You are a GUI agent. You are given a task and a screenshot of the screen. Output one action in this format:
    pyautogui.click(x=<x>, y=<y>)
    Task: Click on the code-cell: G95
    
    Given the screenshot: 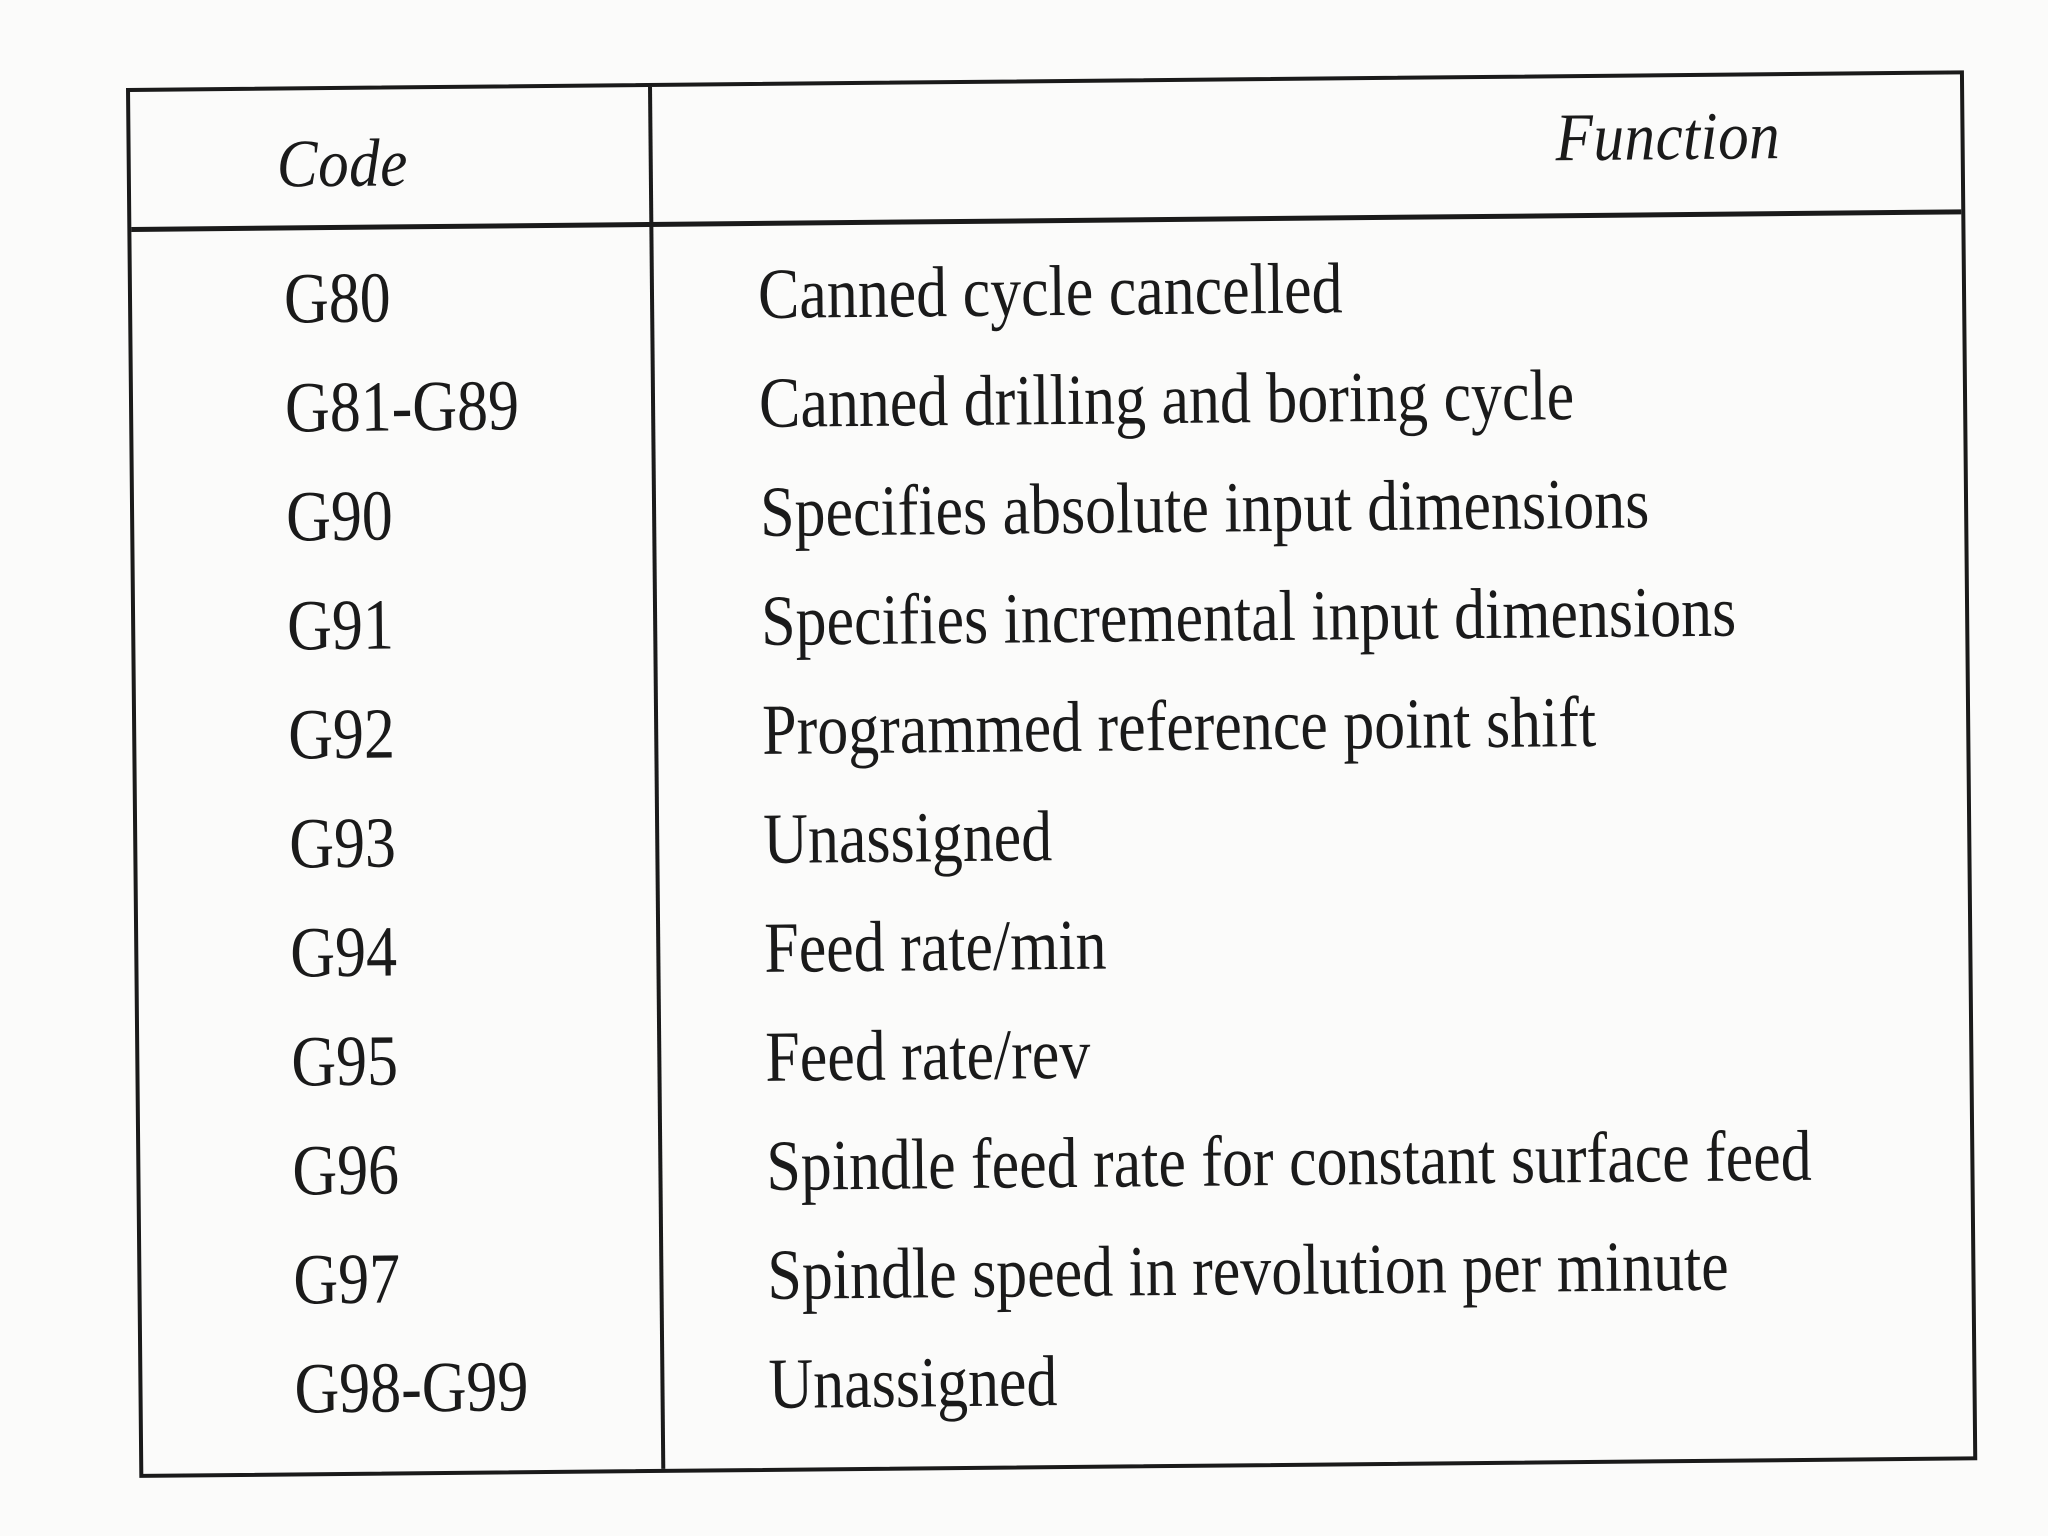 What is the action you would take?
    pyautogui.click(x=344, y=1061)
    